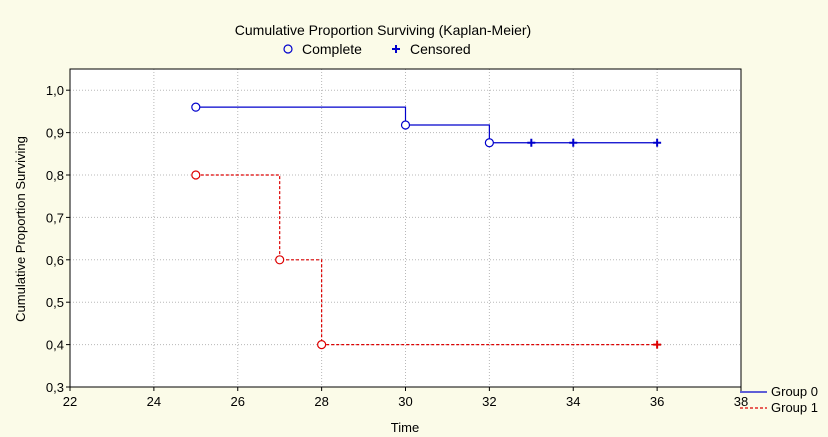 The width and height of the screenshot is (828, 437). I want to click on y-tick-label: 0,6, so click(55, 260).